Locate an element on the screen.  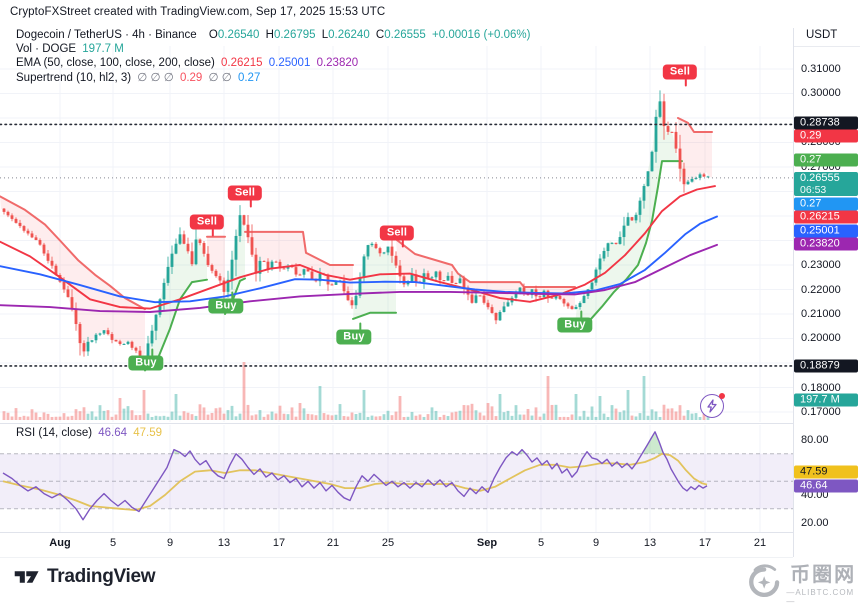
time-tick-label: Sep is located at coordinates (487, 543).